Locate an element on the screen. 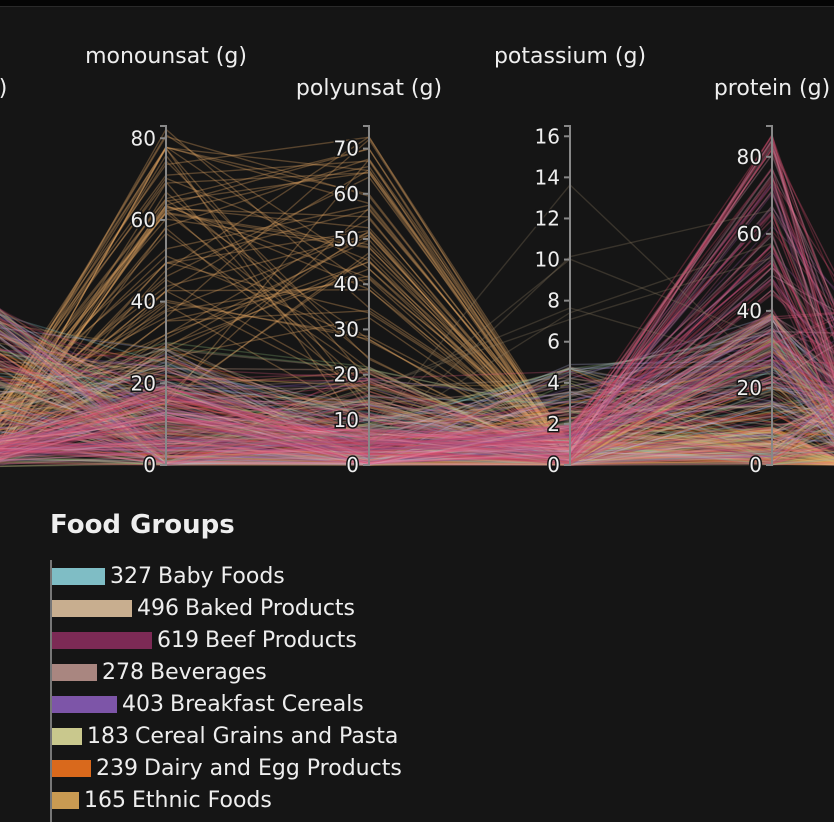 This screenshot has width=834, height=822. legend-item: 327 Baby Foods is located at coordinates (252, 576).